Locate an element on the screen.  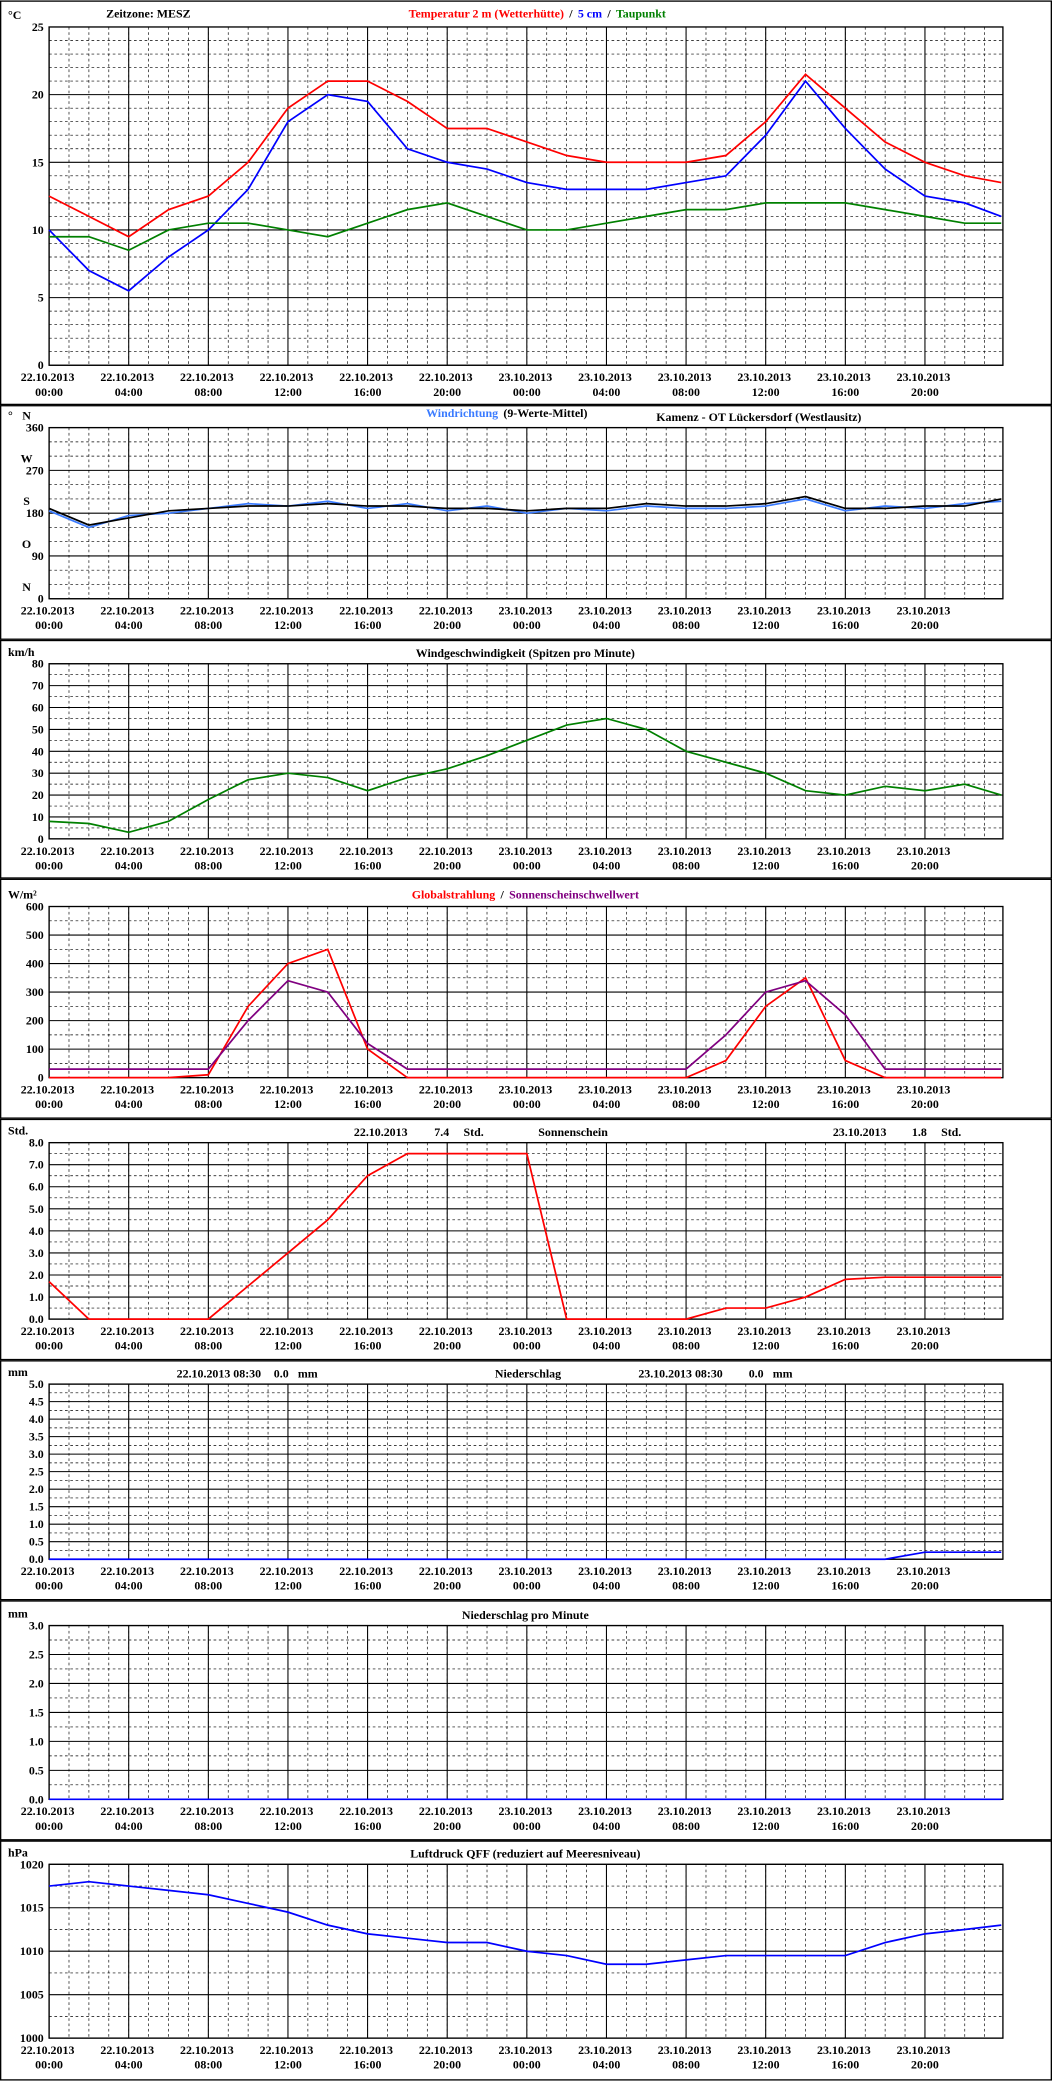
legend-entry: Temperatur 2 m (Wetterhütte) is located at coordinates (486, 14).